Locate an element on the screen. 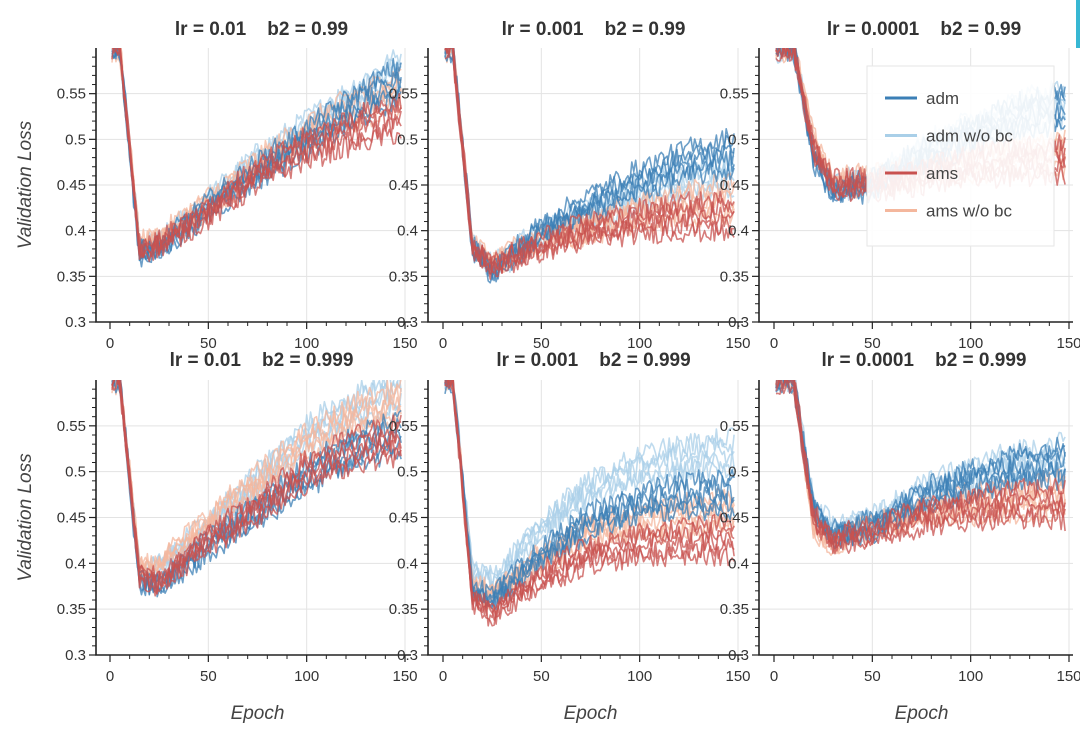 This screenshot has width=1080, height=734. panel-title: lr = 0.001 b2 = 0.999 is located at coordinates (593, 360).